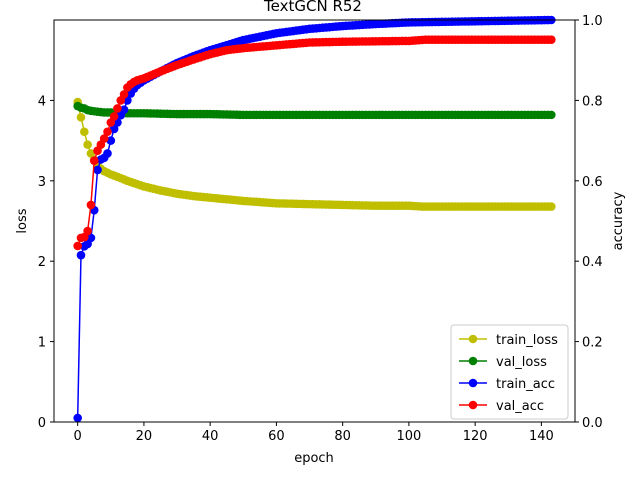  I want to click on y-axis-right-title: accuracy, so click(618, 220).